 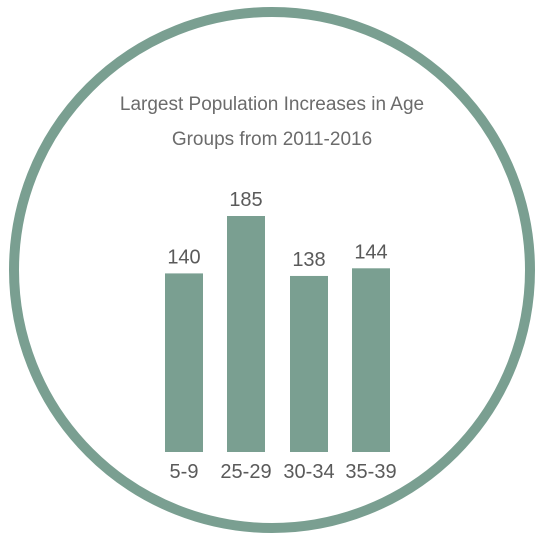 What do you see at coordinates (272, 139) in the screenshot?
I see `chart-title-line-2: Groups from 2011-2016` at bounding box center [272, 139].